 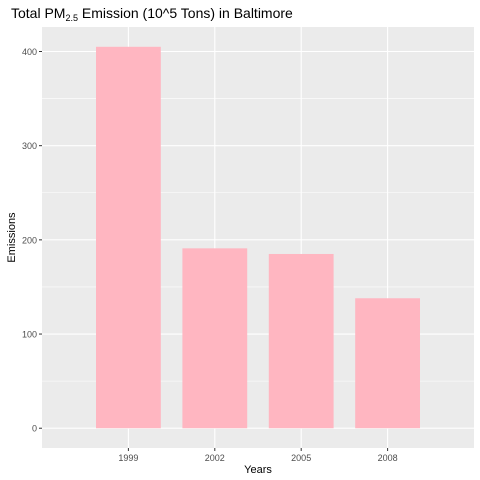 What do you see at coordinates (71, 18) in the screenshot?
I see `chart-title-subscript: 2.5` at bounding box center [71, 18].